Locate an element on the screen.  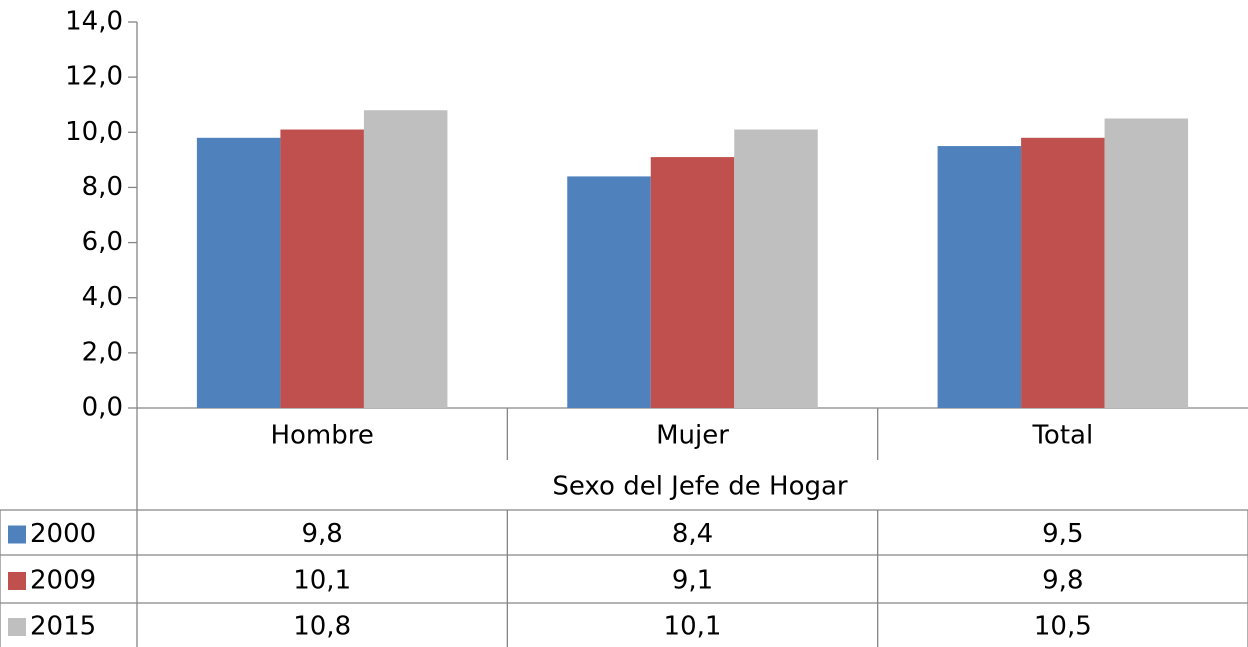
x-tick-label: Total is located at coordinates (1062, 436).